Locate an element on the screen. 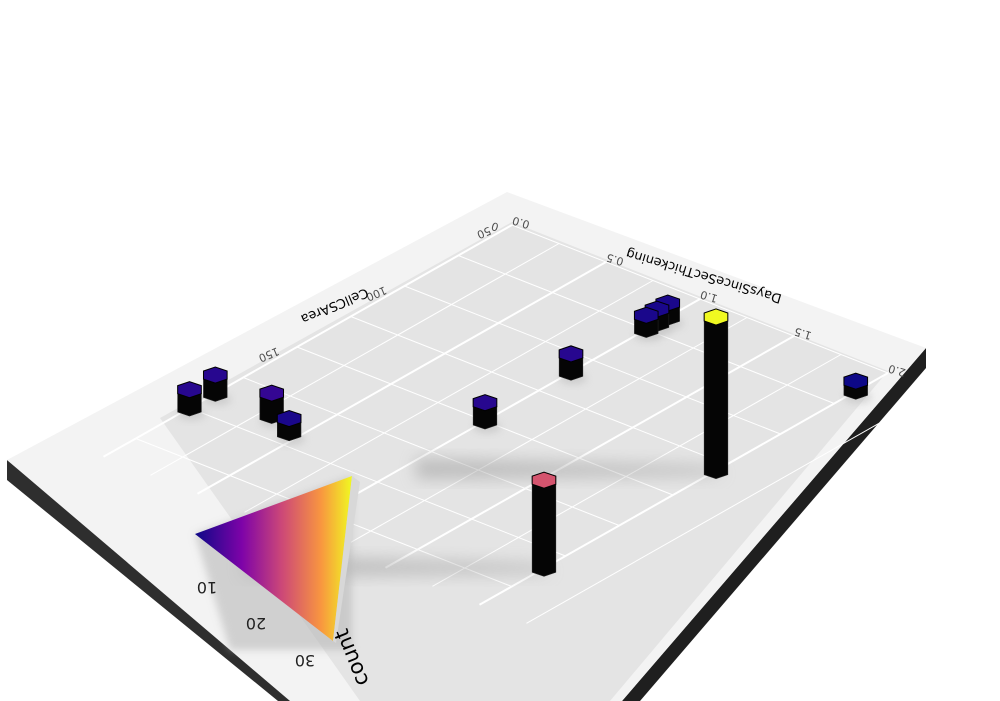 This screenshot has height=701, width=1000. bar-shadow is located at coordinates (571, 468).